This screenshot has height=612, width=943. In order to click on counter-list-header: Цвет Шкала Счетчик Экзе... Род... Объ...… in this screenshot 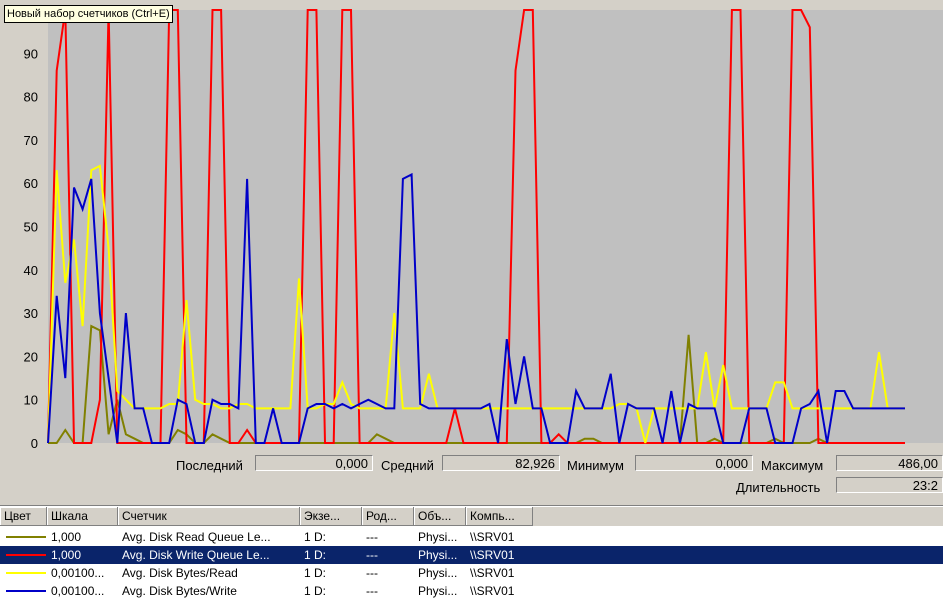, I will do `click(471, 516)`.